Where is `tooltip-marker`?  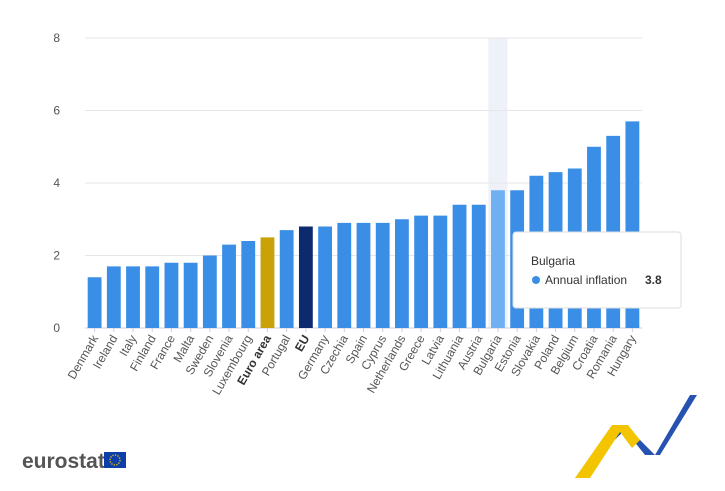 tooltip-marker is located at coordinates (536, 280).